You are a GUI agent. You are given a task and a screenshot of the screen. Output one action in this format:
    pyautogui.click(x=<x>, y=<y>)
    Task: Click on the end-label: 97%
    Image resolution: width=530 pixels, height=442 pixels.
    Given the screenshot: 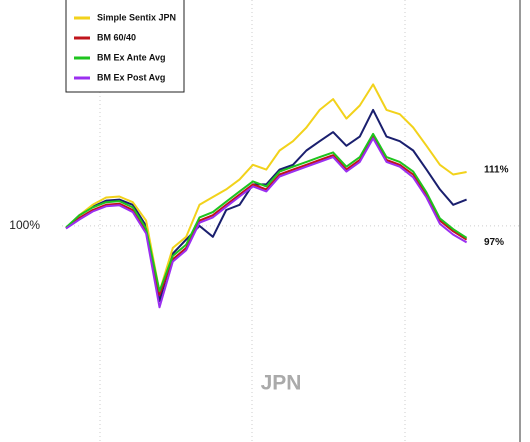 What is the action you would take?
    pyautogui.click(x=494, y=242)
    